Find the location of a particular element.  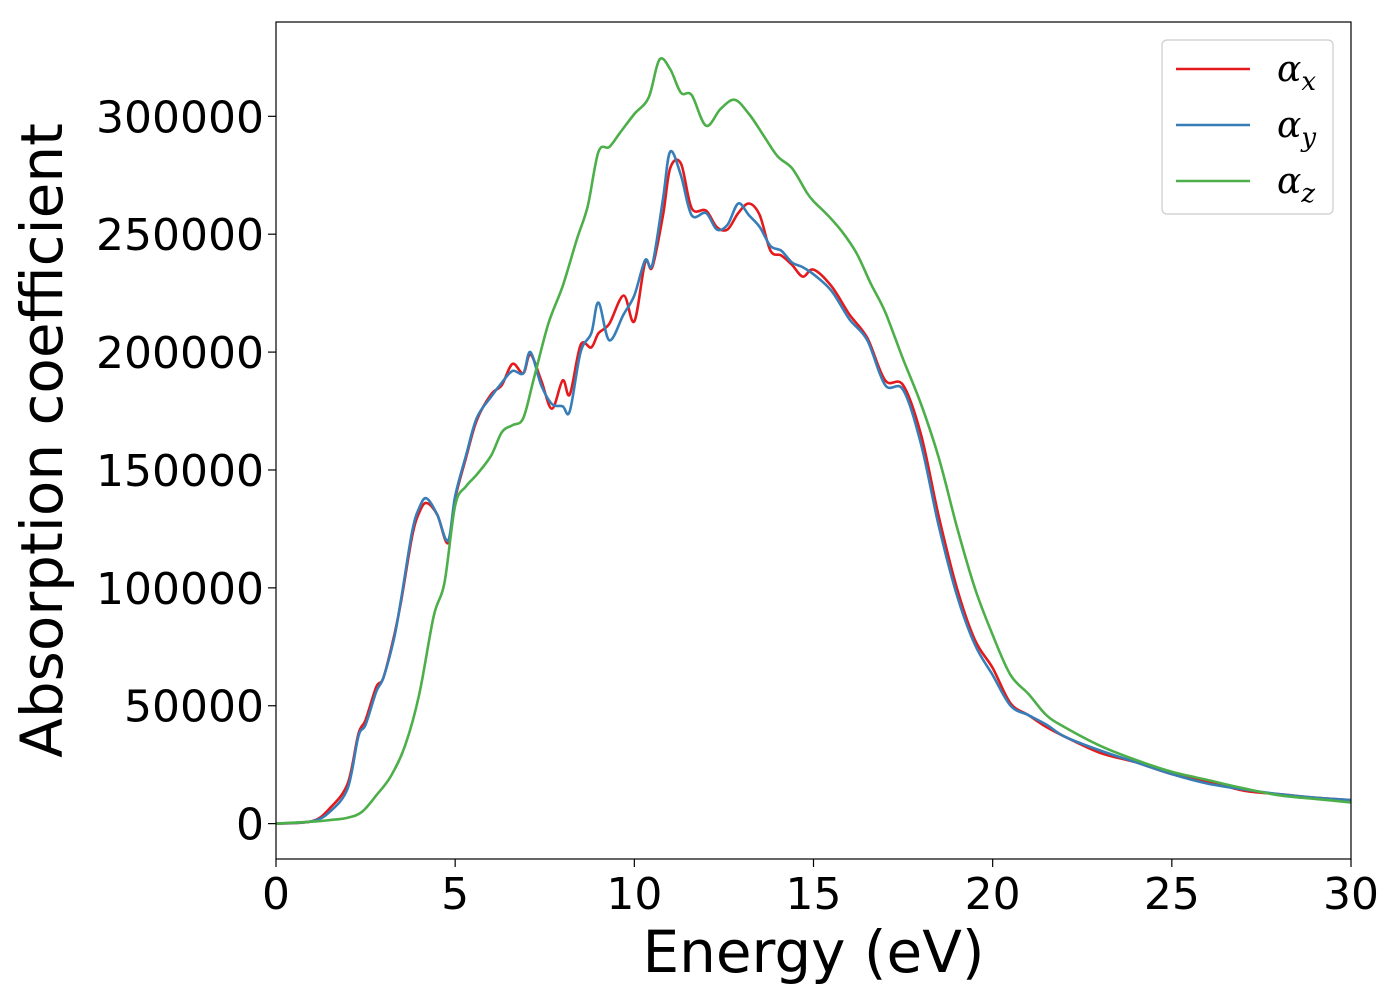

legend-box is located at coordinates (1247, 127).